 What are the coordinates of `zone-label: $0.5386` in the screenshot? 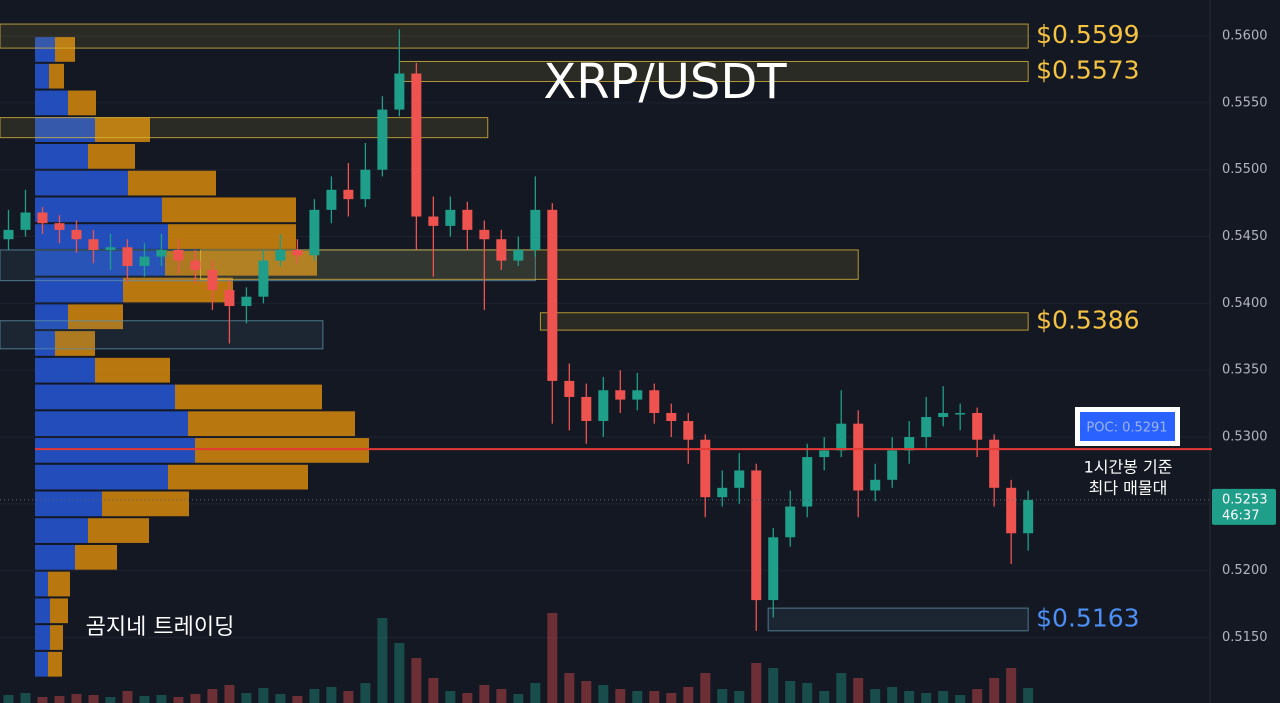 It's located at (1087, 319).